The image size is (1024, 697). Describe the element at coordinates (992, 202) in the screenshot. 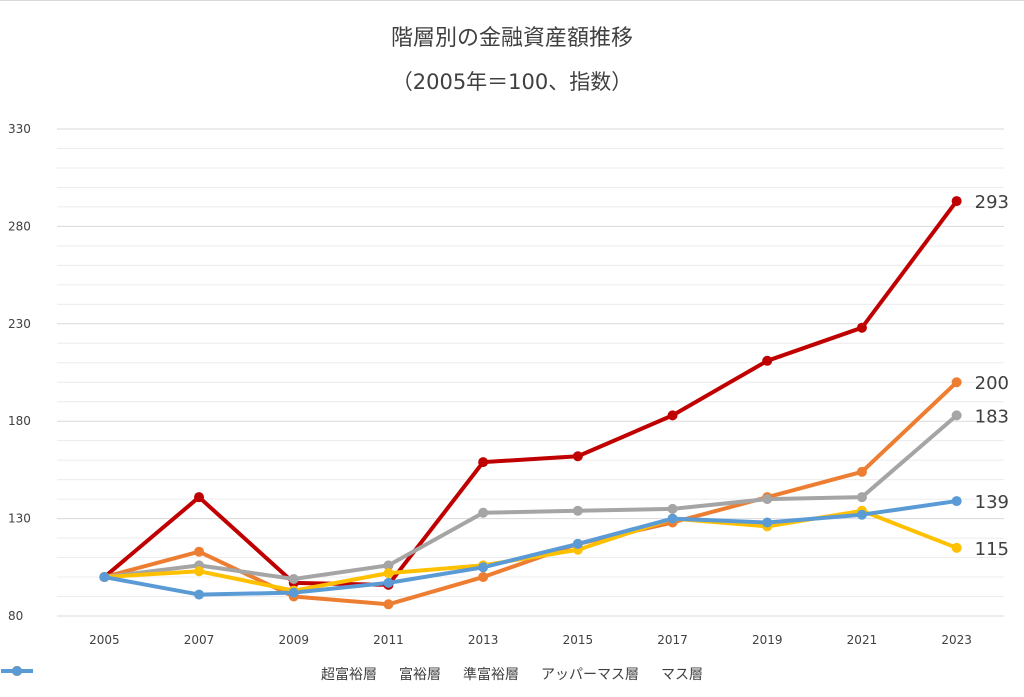

I see `end-value-label: 293` at that location.